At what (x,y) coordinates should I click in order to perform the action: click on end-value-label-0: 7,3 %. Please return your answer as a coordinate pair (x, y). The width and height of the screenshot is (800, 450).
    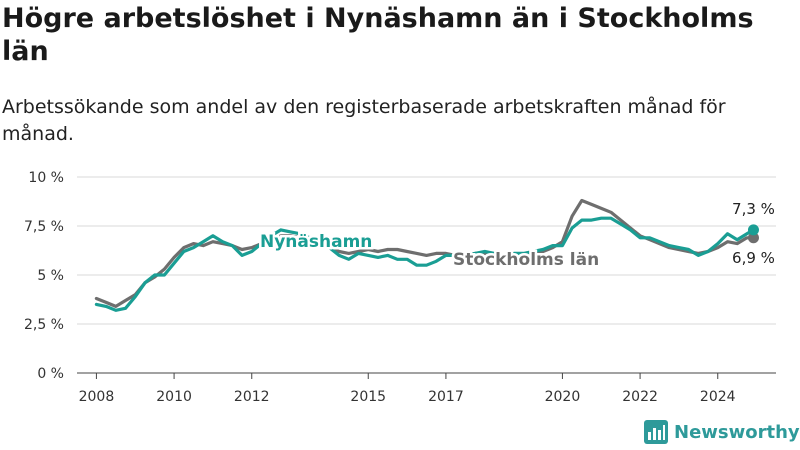
    Looking at the image, I should click on (753, 209).